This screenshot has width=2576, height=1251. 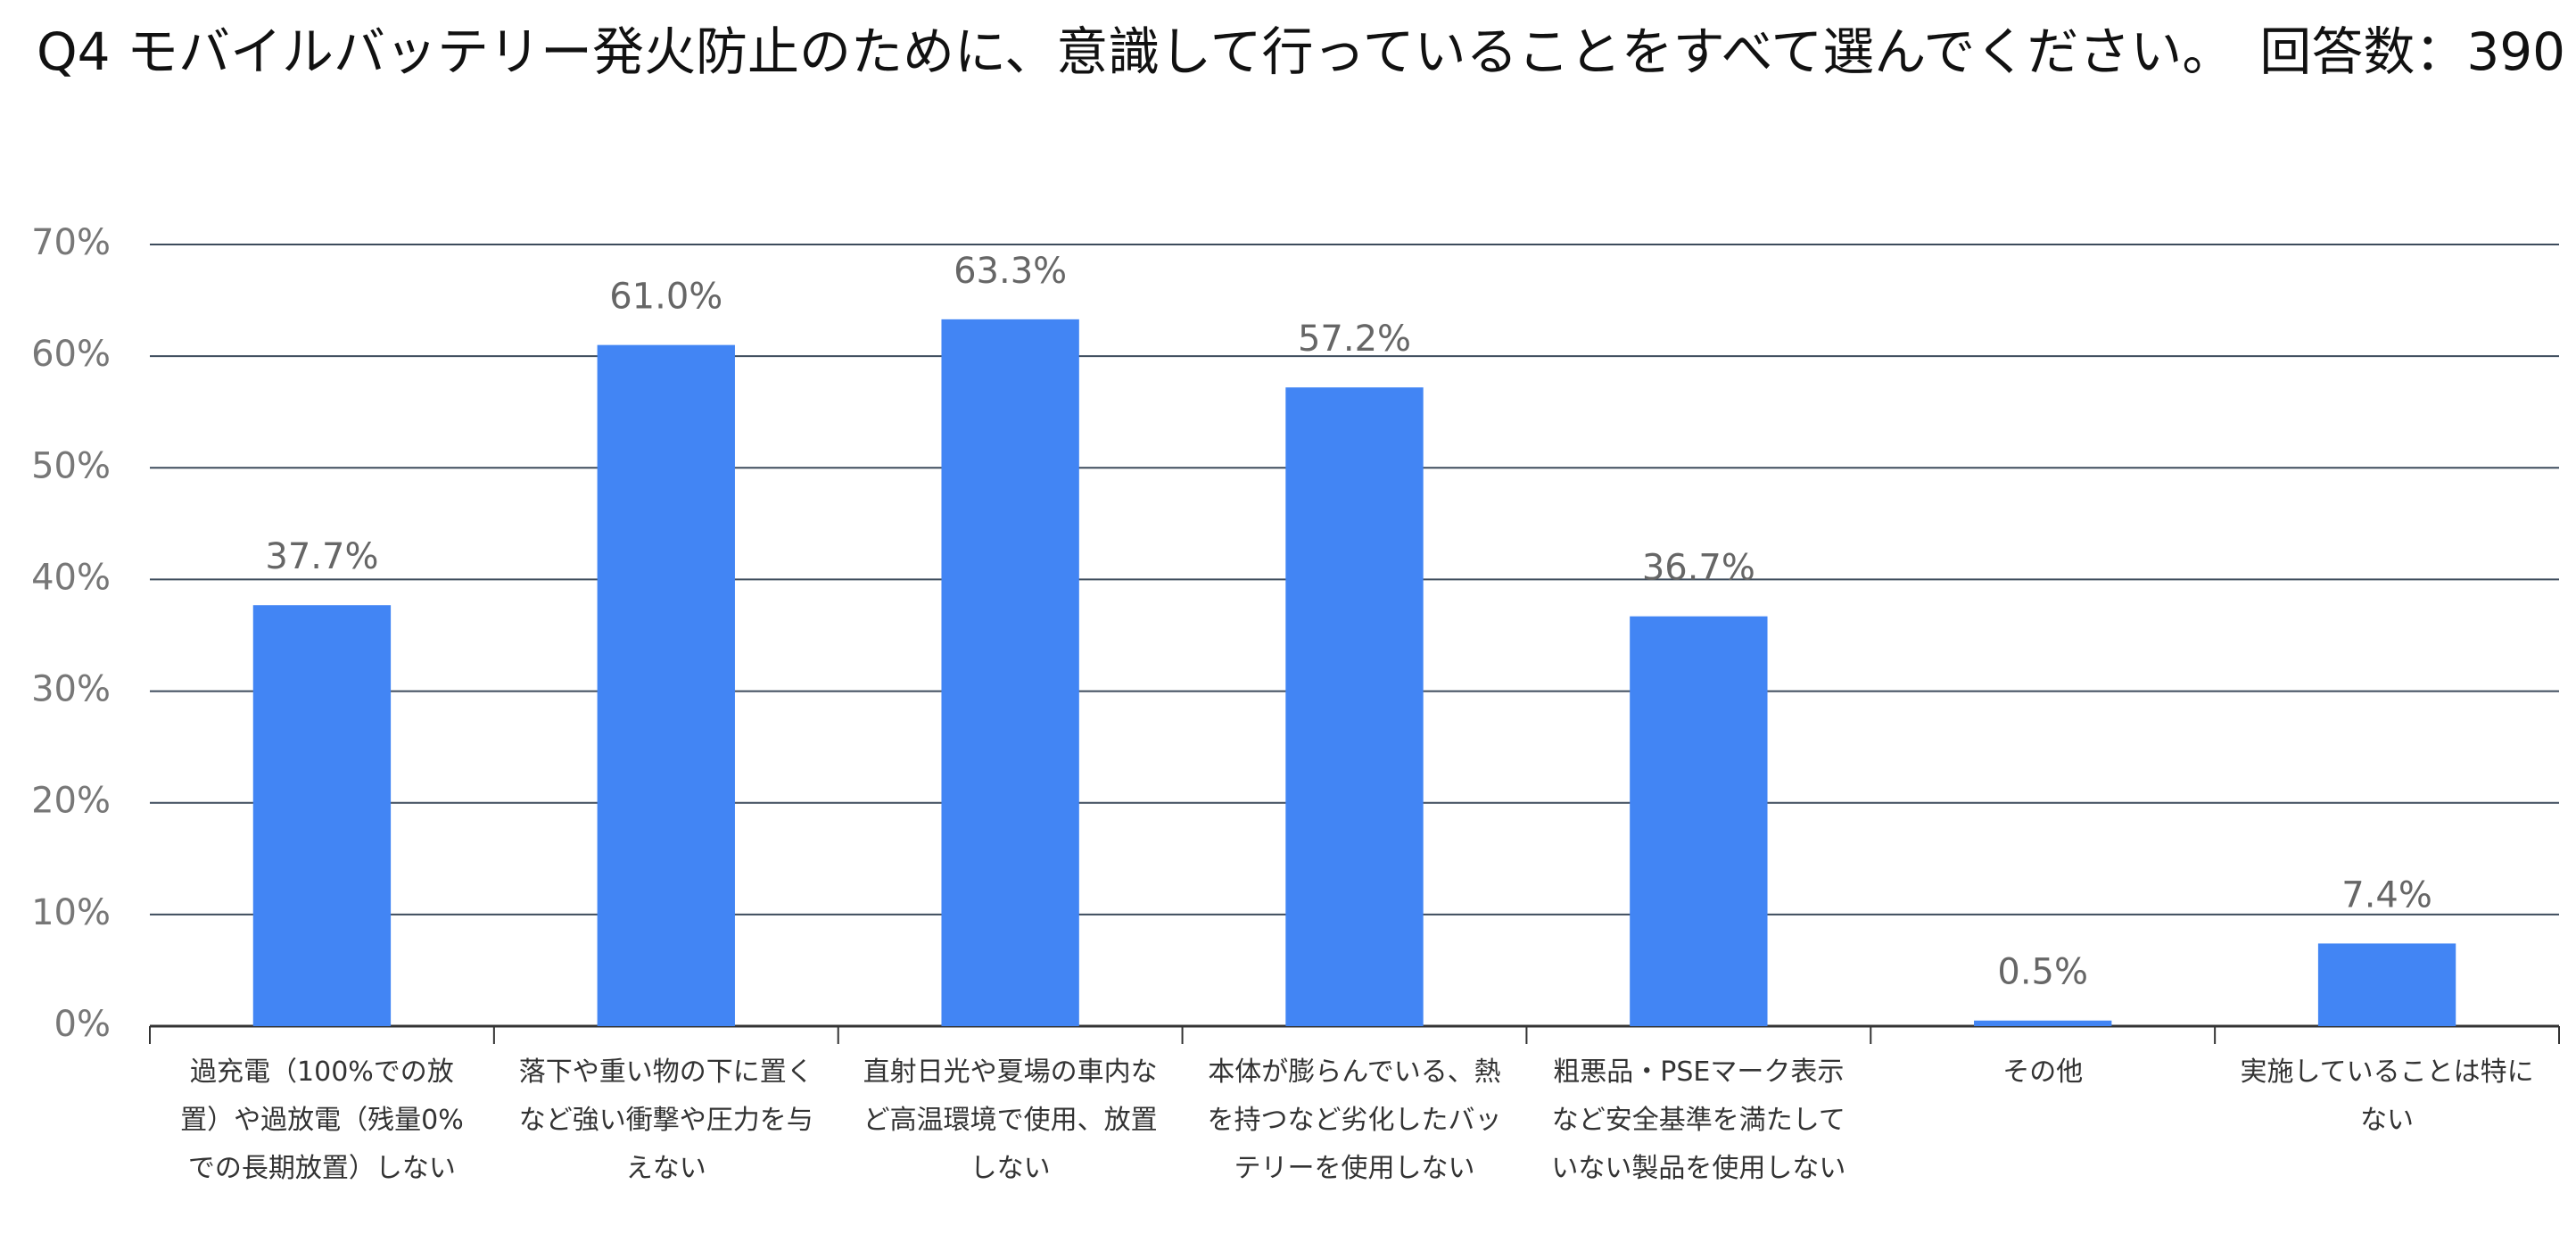 I want to click on value-label: 61.0%, so click(x=666, y=297).